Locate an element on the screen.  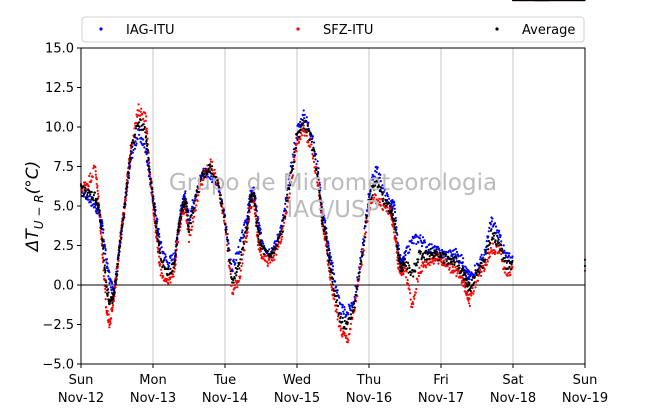
x-tick-label-day: Tue is located at coordinates (224, 380).